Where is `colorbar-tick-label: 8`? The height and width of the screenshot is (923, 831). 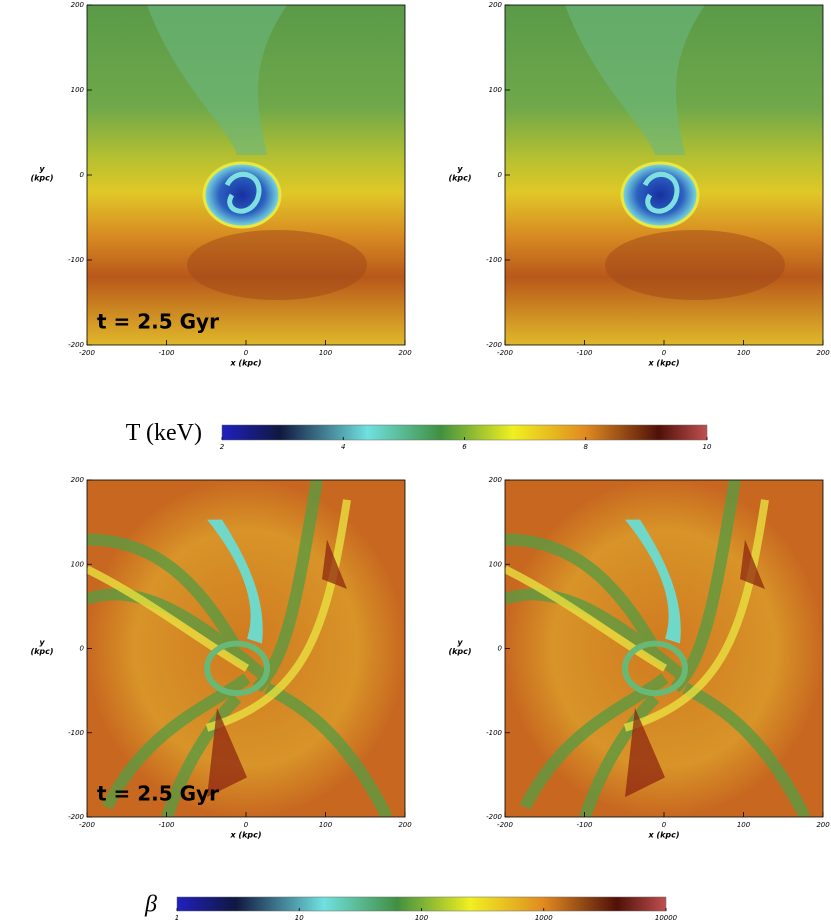
colorbar-tick-label: 8 is located at coordinates (586, 447).